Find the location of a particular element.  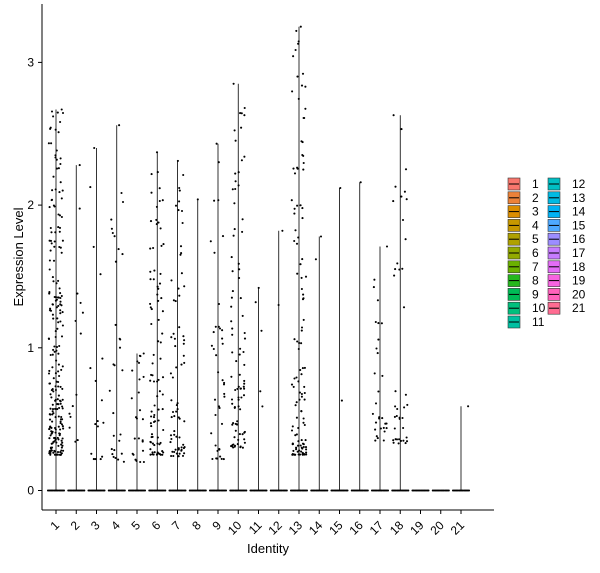

legend-label: 11 is located at coordinates (538, 322).